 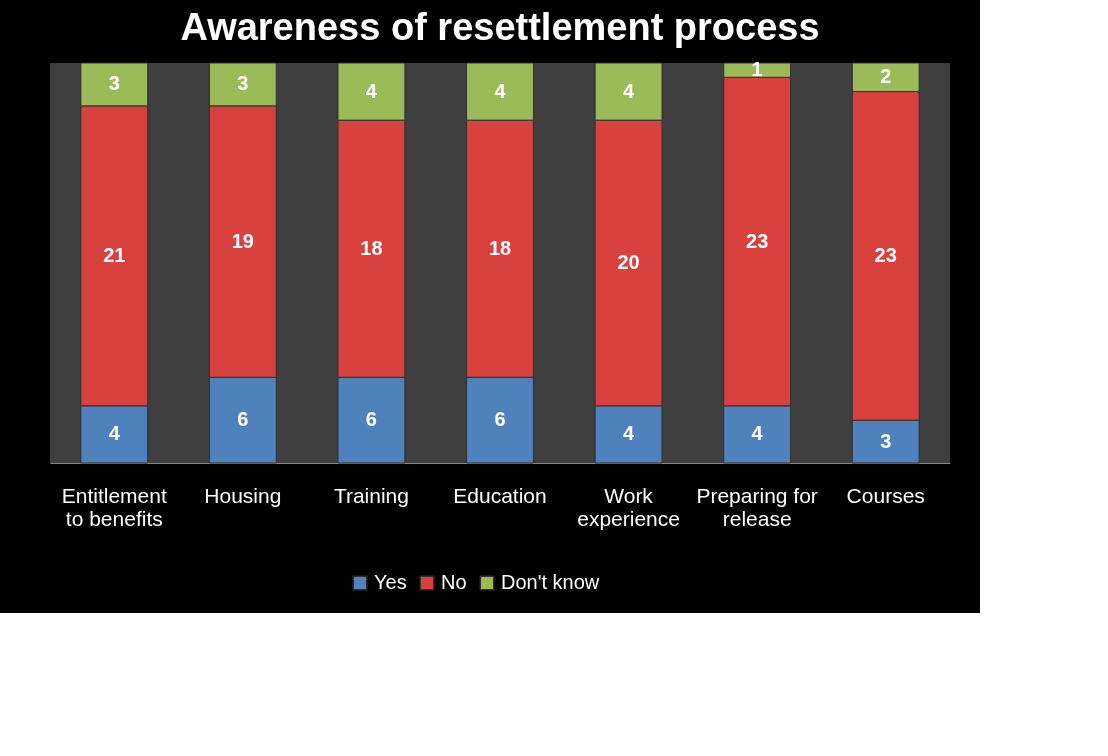 What do you see at coordinates (454, 582) in the screenshot?
I see `legend-label: No` at bounding box center [454, 582].